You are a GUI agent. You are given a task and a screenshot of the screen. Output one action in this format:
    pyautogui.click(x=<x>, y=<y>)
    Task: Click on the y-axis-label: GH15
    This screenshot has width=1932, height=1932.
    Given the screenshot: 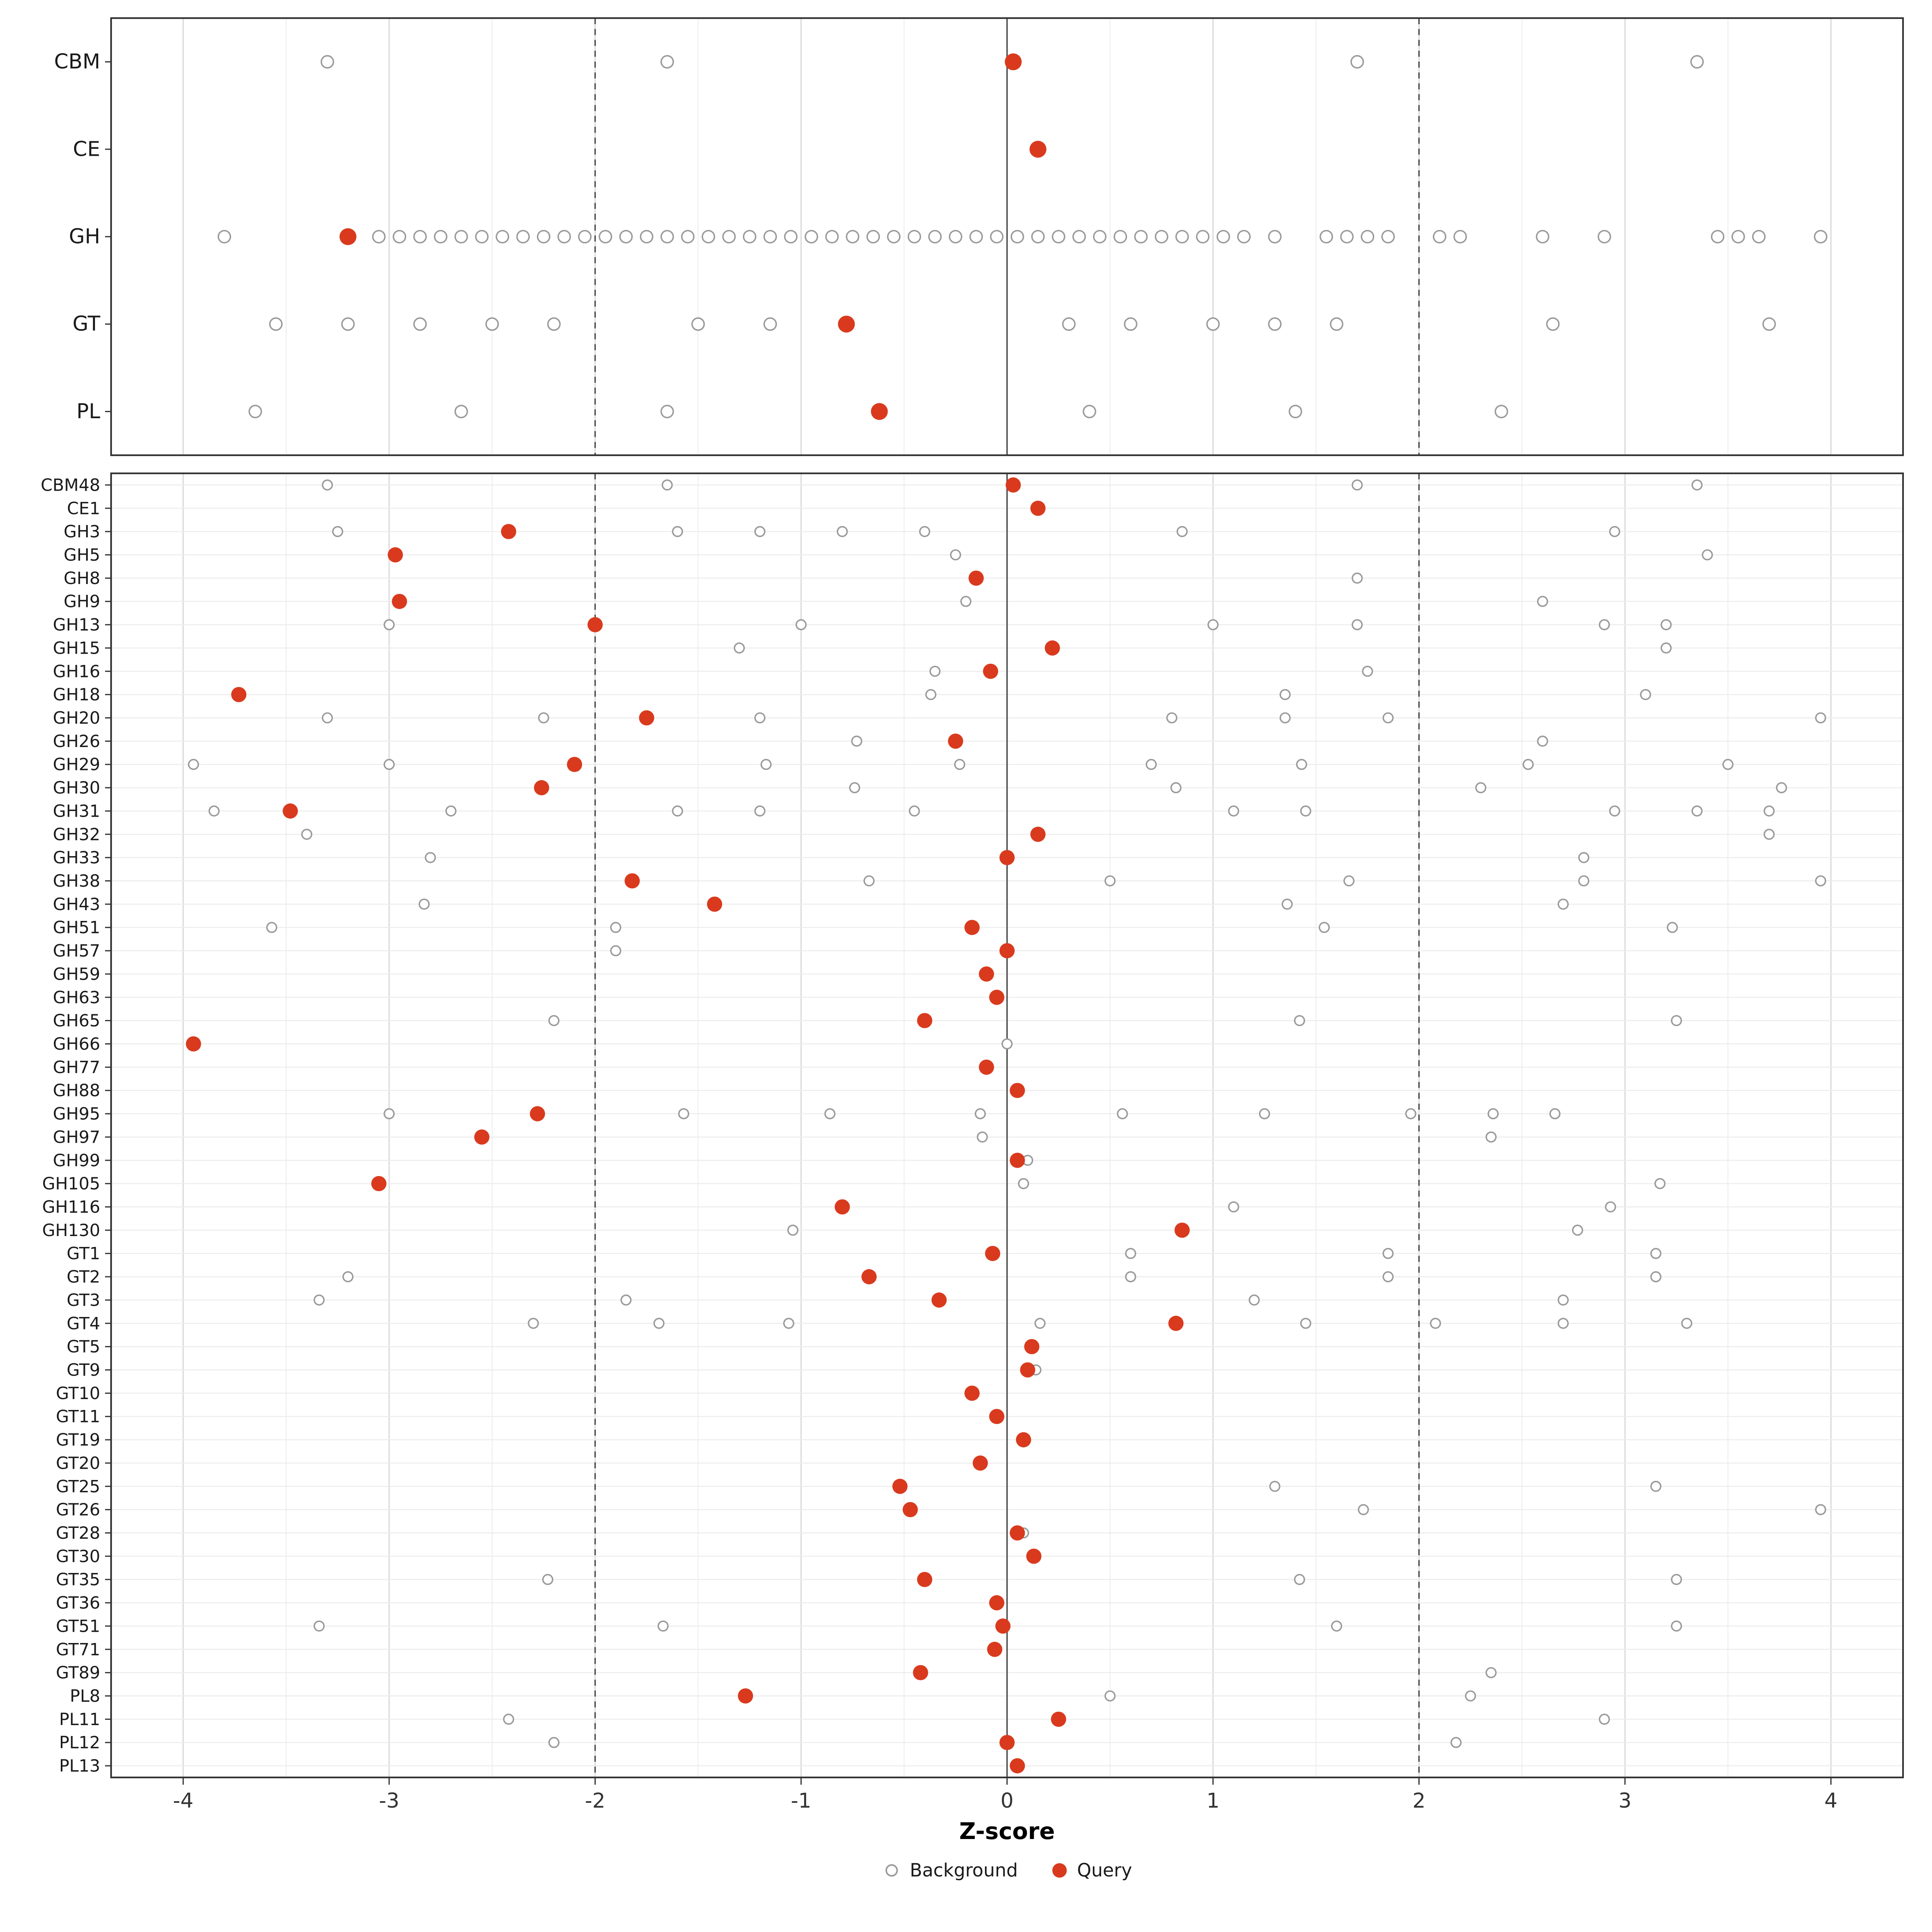 What is the action you would take?
    pyautogui.click(x=76, y=648)
    